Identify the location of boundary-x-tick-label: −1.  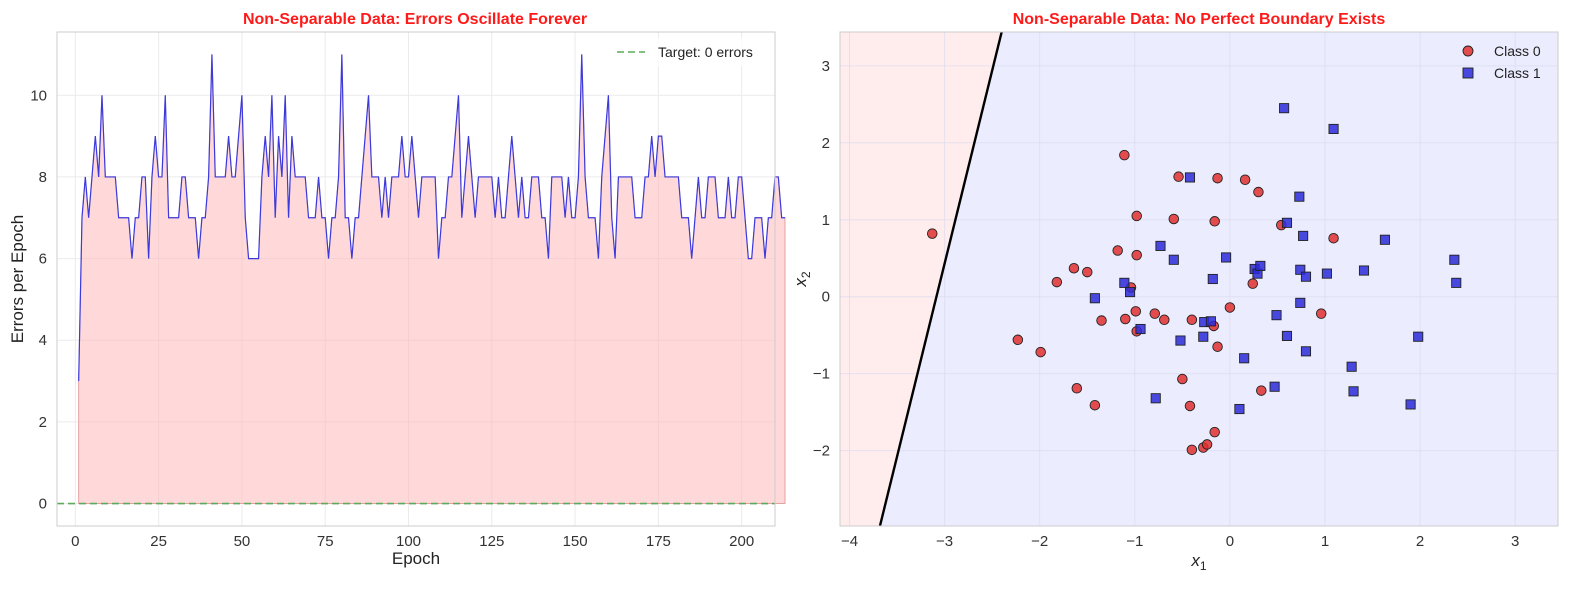
(1134, 541).